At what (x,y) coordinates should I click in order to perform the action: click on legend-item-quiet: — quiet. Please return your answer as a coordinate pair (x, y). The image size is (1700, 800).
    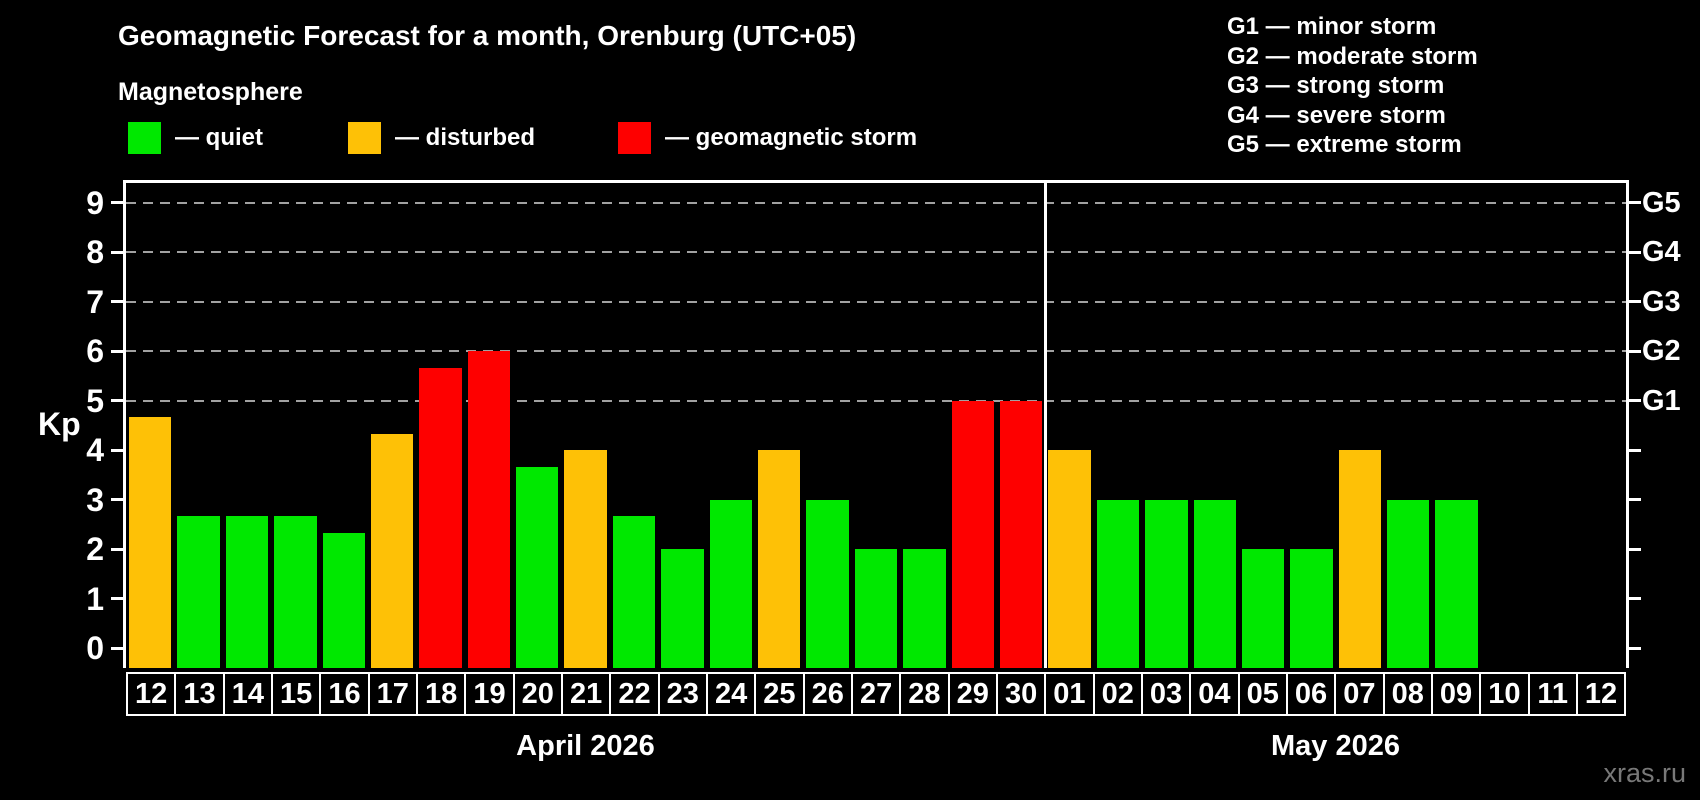
    Looking at the image, I should click on (195, 138).